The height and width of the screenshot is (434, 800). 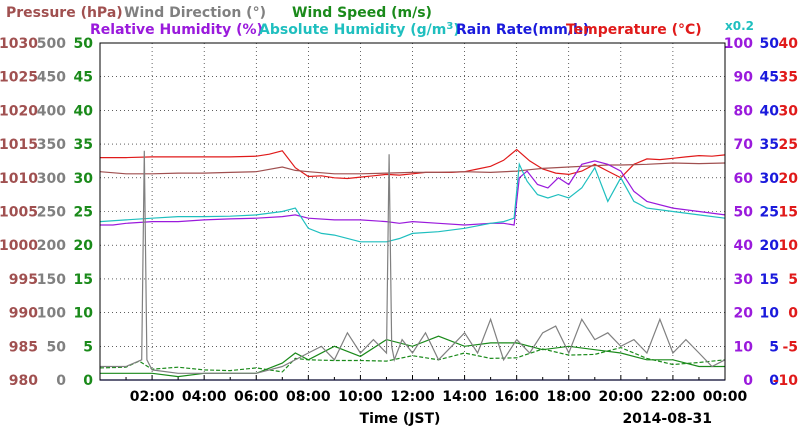 I want to click on y-tick-label: 500, so click(x=51, y=44).